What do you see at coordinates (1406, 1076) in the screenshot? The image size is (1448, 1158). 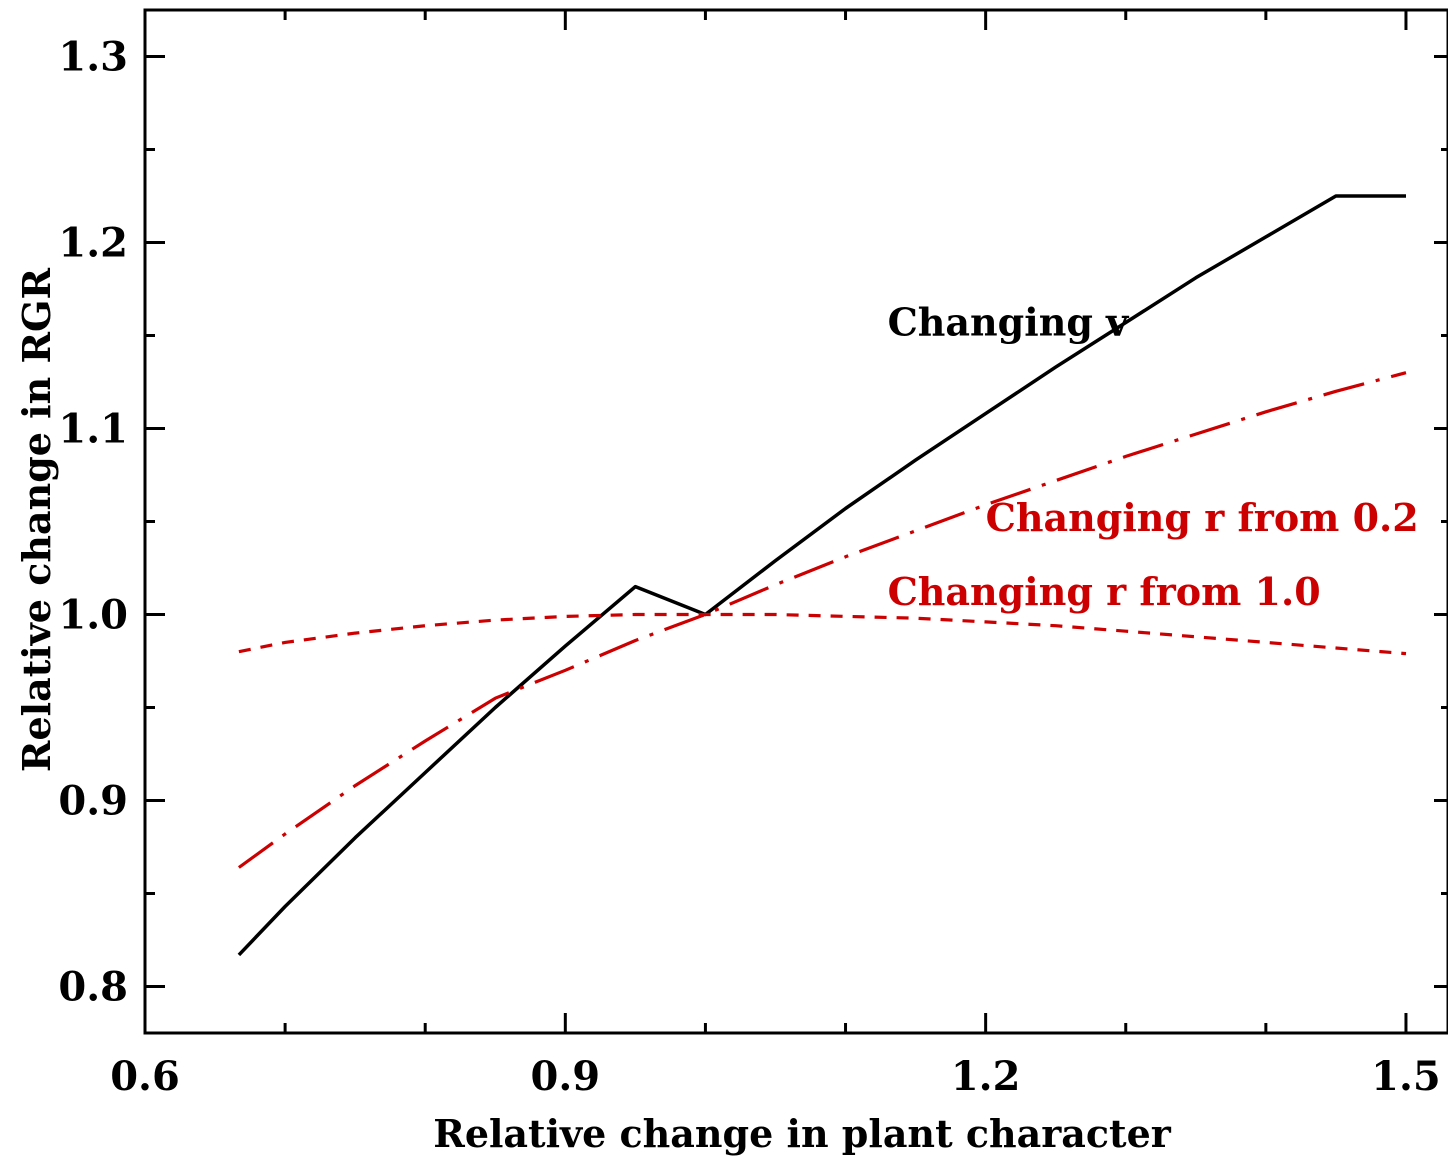 I see `x-tick-label: 1.5` at bounding box center [1406, 1076].